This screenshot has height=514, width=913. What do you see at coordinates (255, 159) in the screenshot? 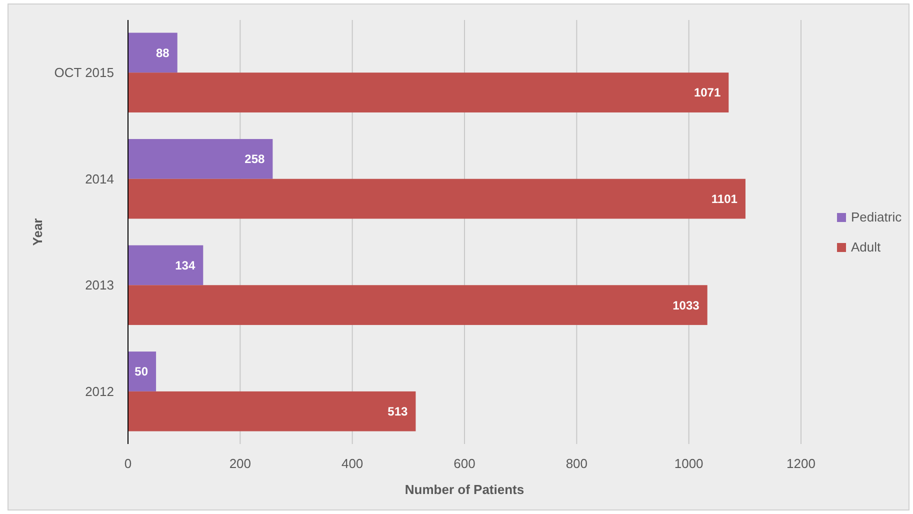
I see `data-label: 258` at bounding box center [255, 159].